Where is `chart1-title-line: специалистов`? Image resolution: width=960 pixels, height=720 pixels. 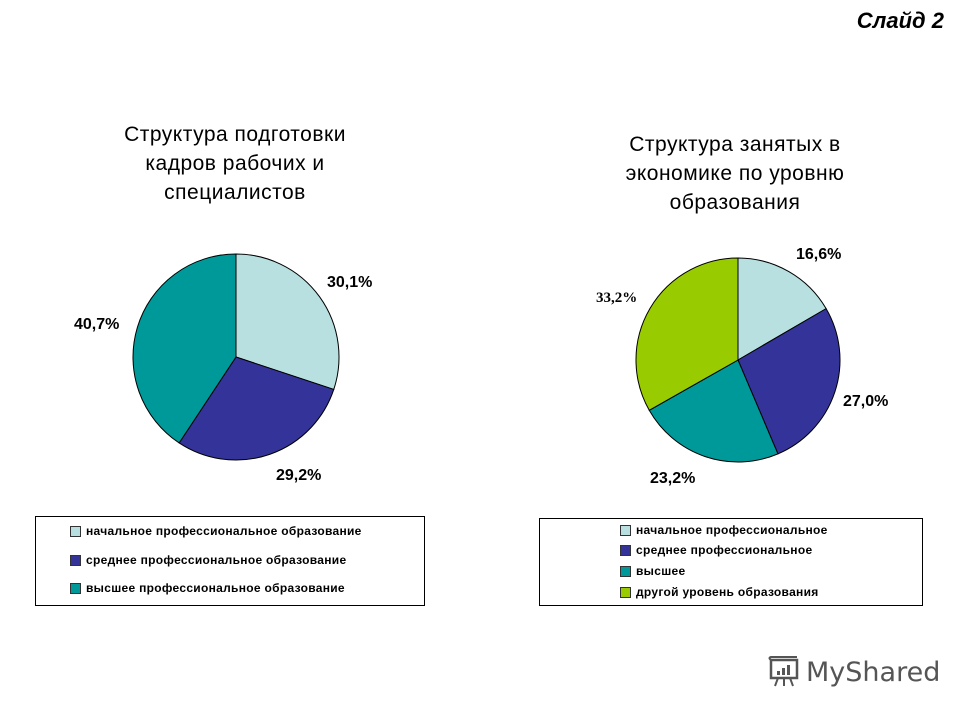
chart1-title-line: специалистов is located at coordinates (235, 192).